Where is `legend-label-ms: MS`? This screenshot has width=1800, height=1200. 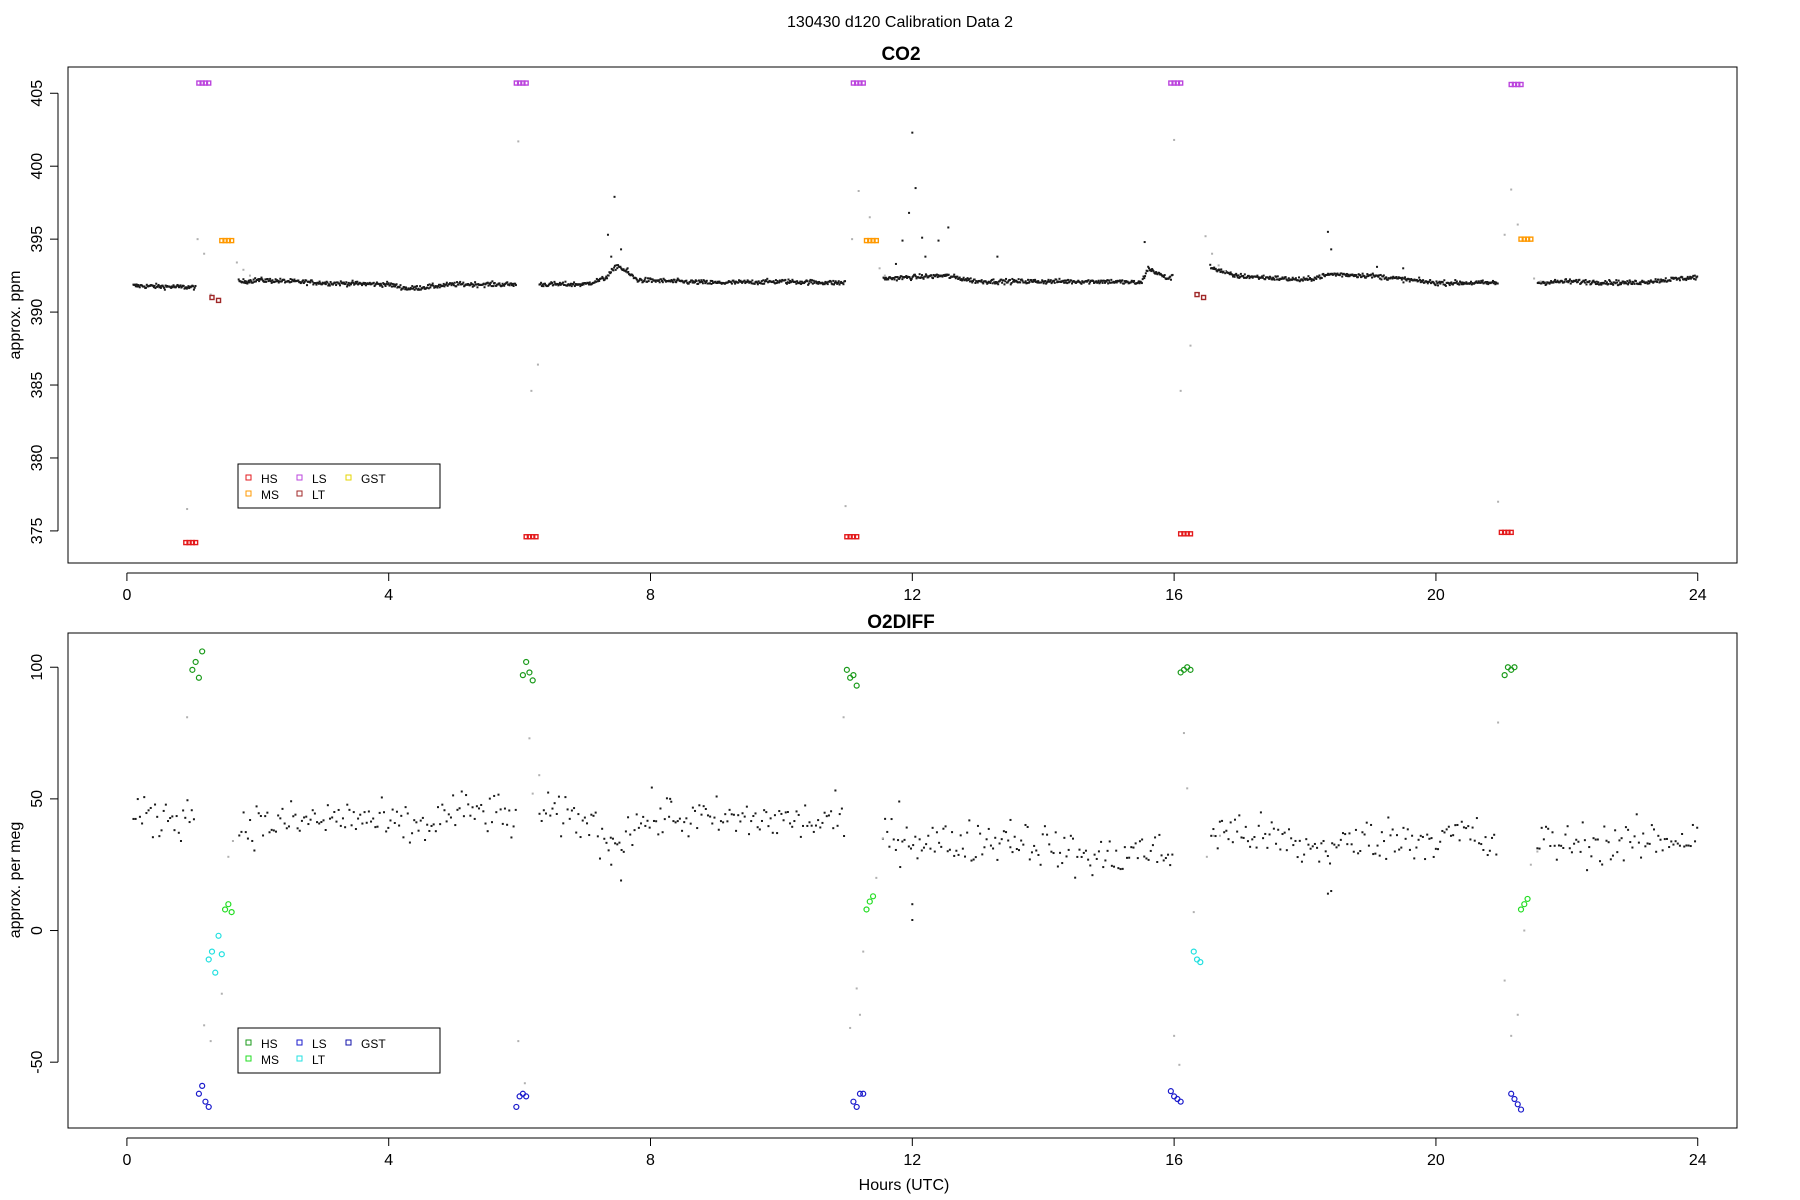
legend-label-ms: MS is located at coordinates (270, 495).